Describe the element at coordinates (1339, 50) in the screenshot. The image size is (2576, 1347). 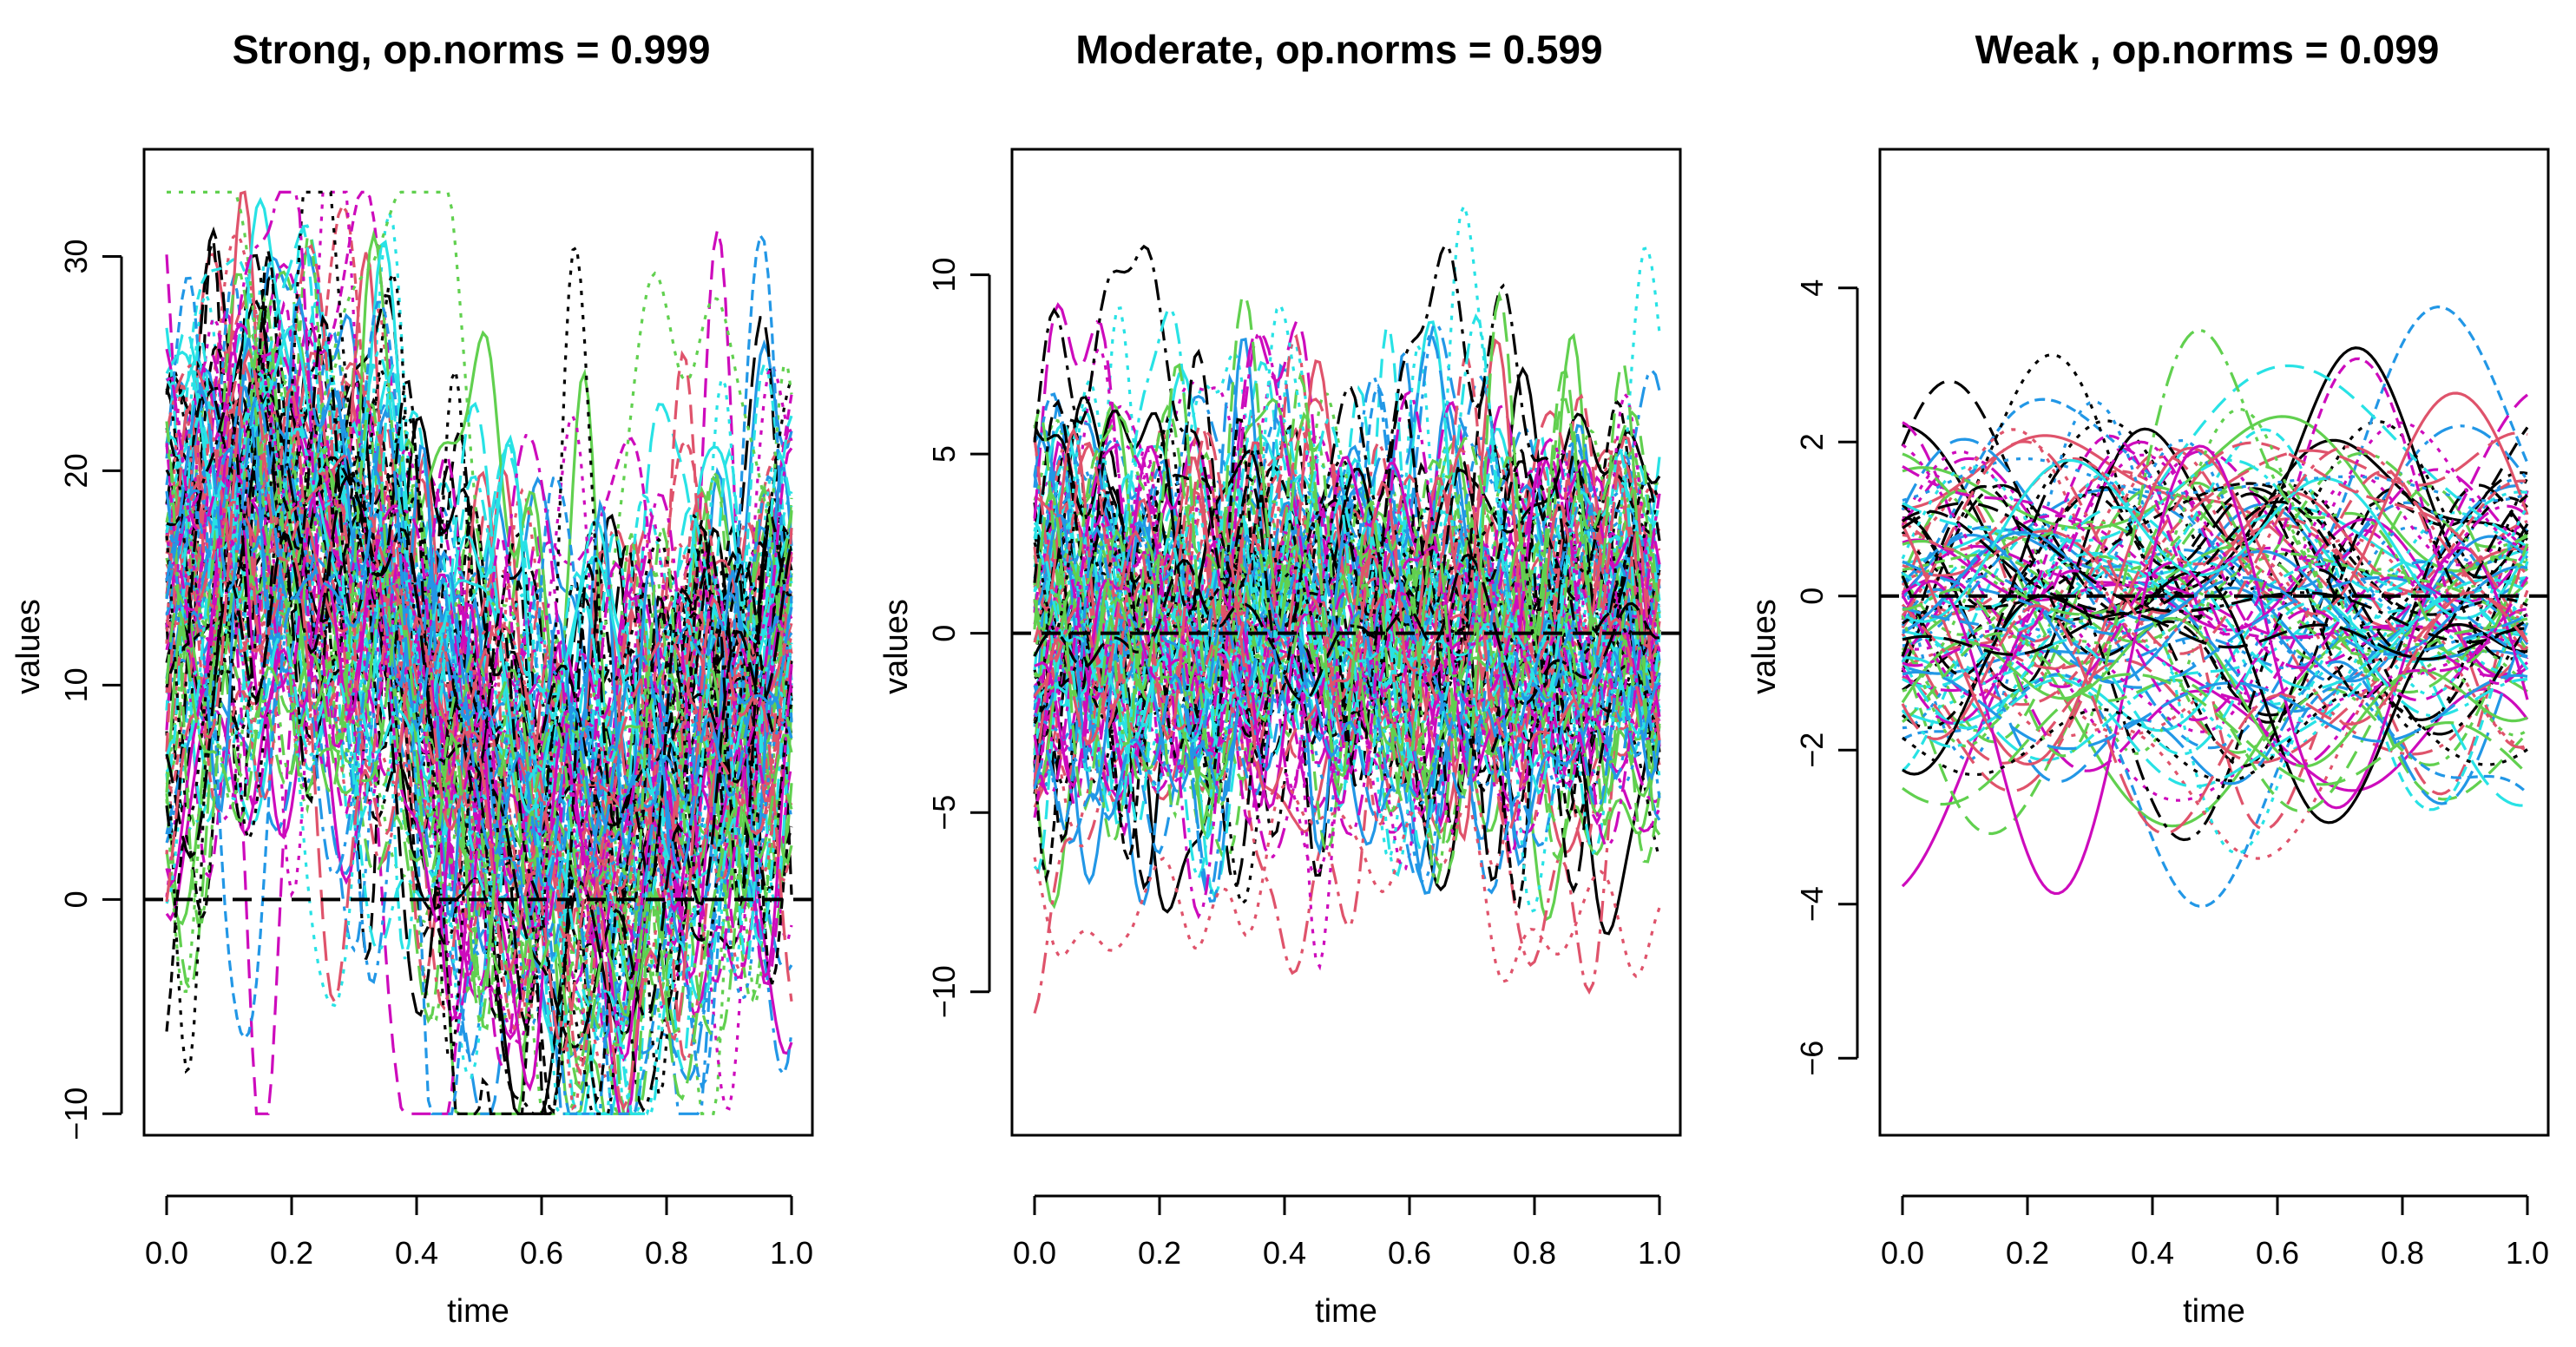
I see `panel-title: Moderate, op.norms = 0.599` at that location.